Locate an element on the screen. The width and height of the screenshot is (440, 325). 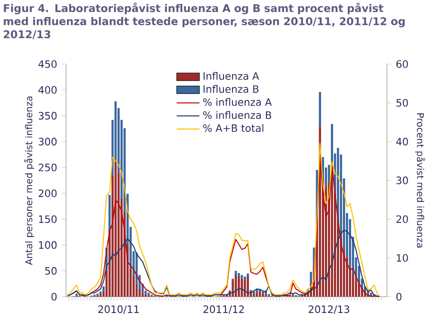
y-tick-label: 150 is located at coordinates (48, 219).